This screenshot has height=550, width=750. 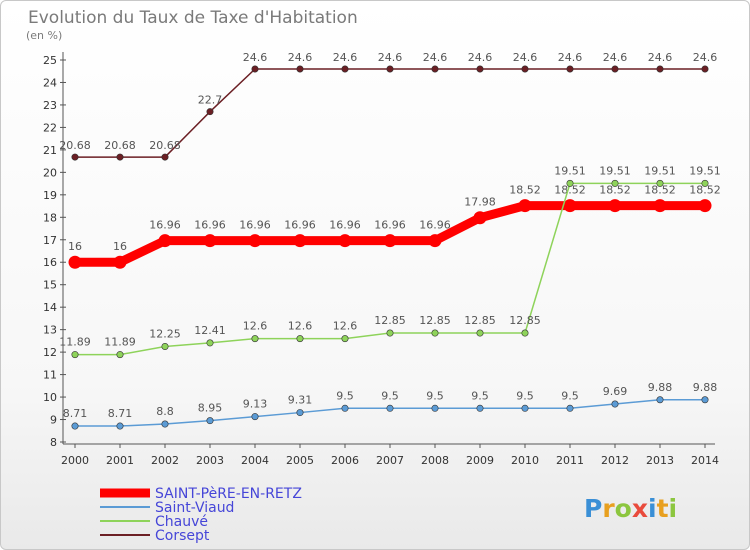 What do you see at coordinates (390, 460) in the screenshot?
I see `x-tick-label: 2007` at bounding box center [390, 460].